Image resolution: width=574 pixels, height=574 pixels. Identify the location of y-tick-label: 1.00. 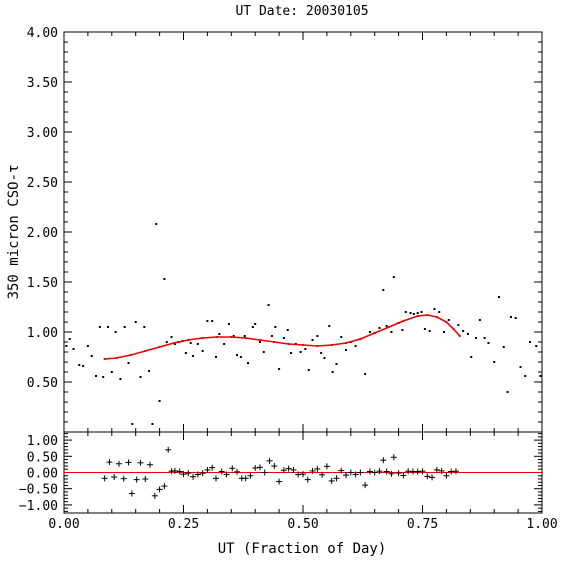
(42, 333).